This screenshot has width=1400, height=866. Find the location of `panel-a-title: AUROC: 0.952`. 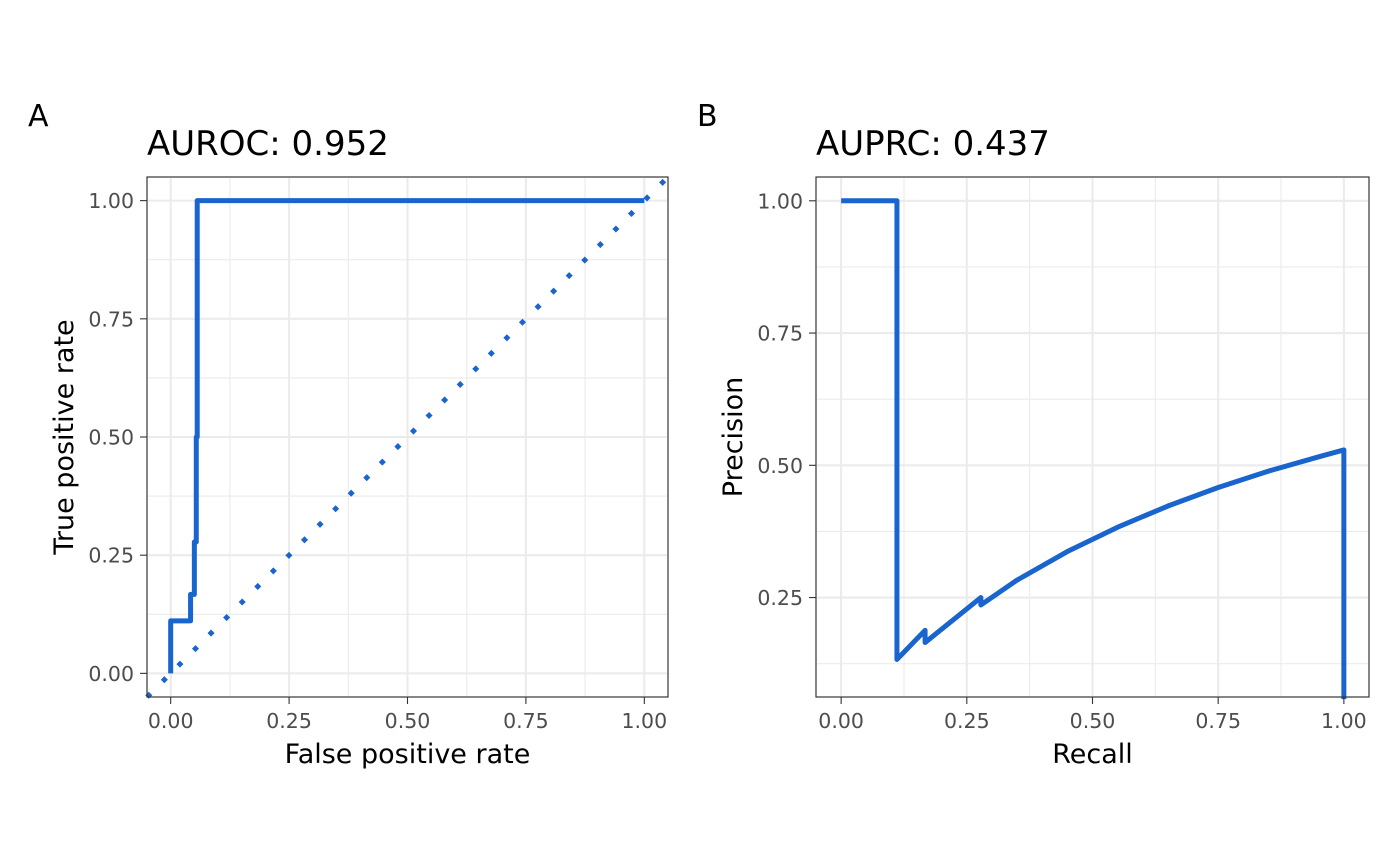

panel-a-title: AUROC: 0.952 is located at coordinates (268, 144).